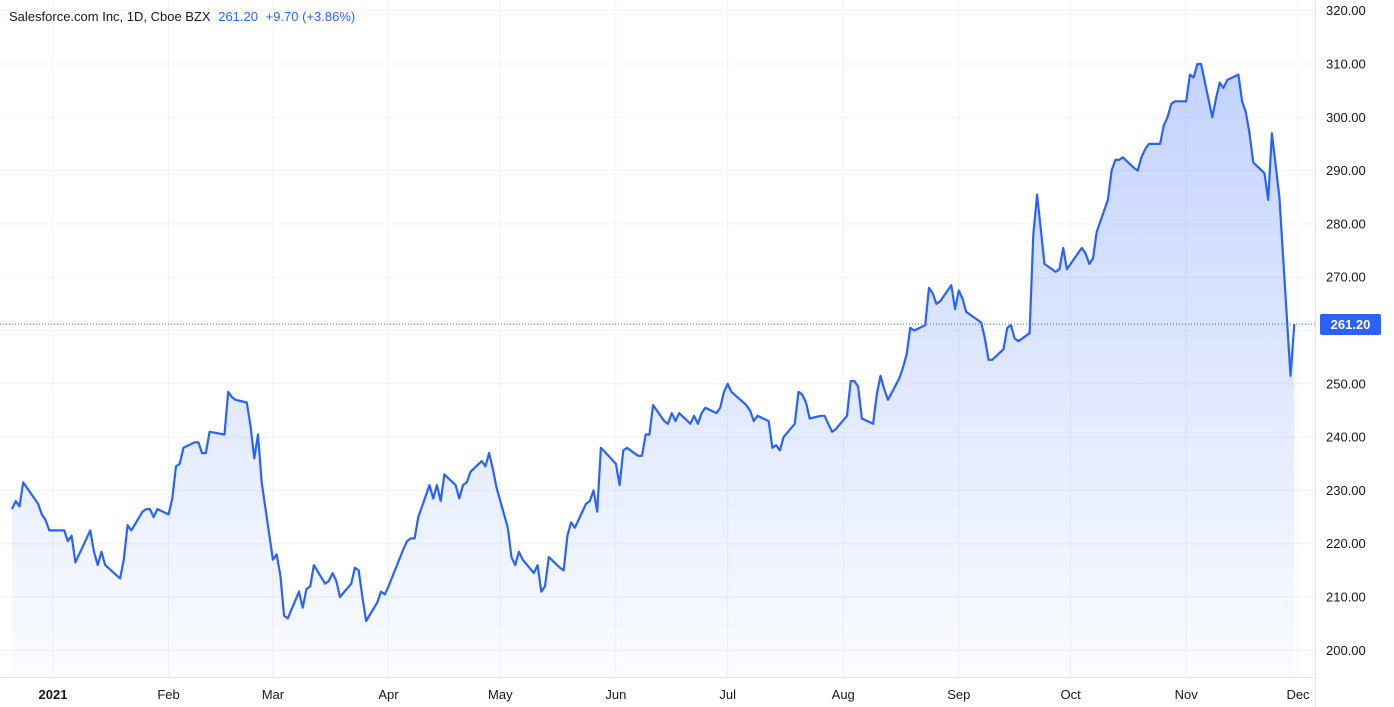 This screenshot has width=1394, height=707. I want to click on time-tick-label: Jul, so click(727, 694).